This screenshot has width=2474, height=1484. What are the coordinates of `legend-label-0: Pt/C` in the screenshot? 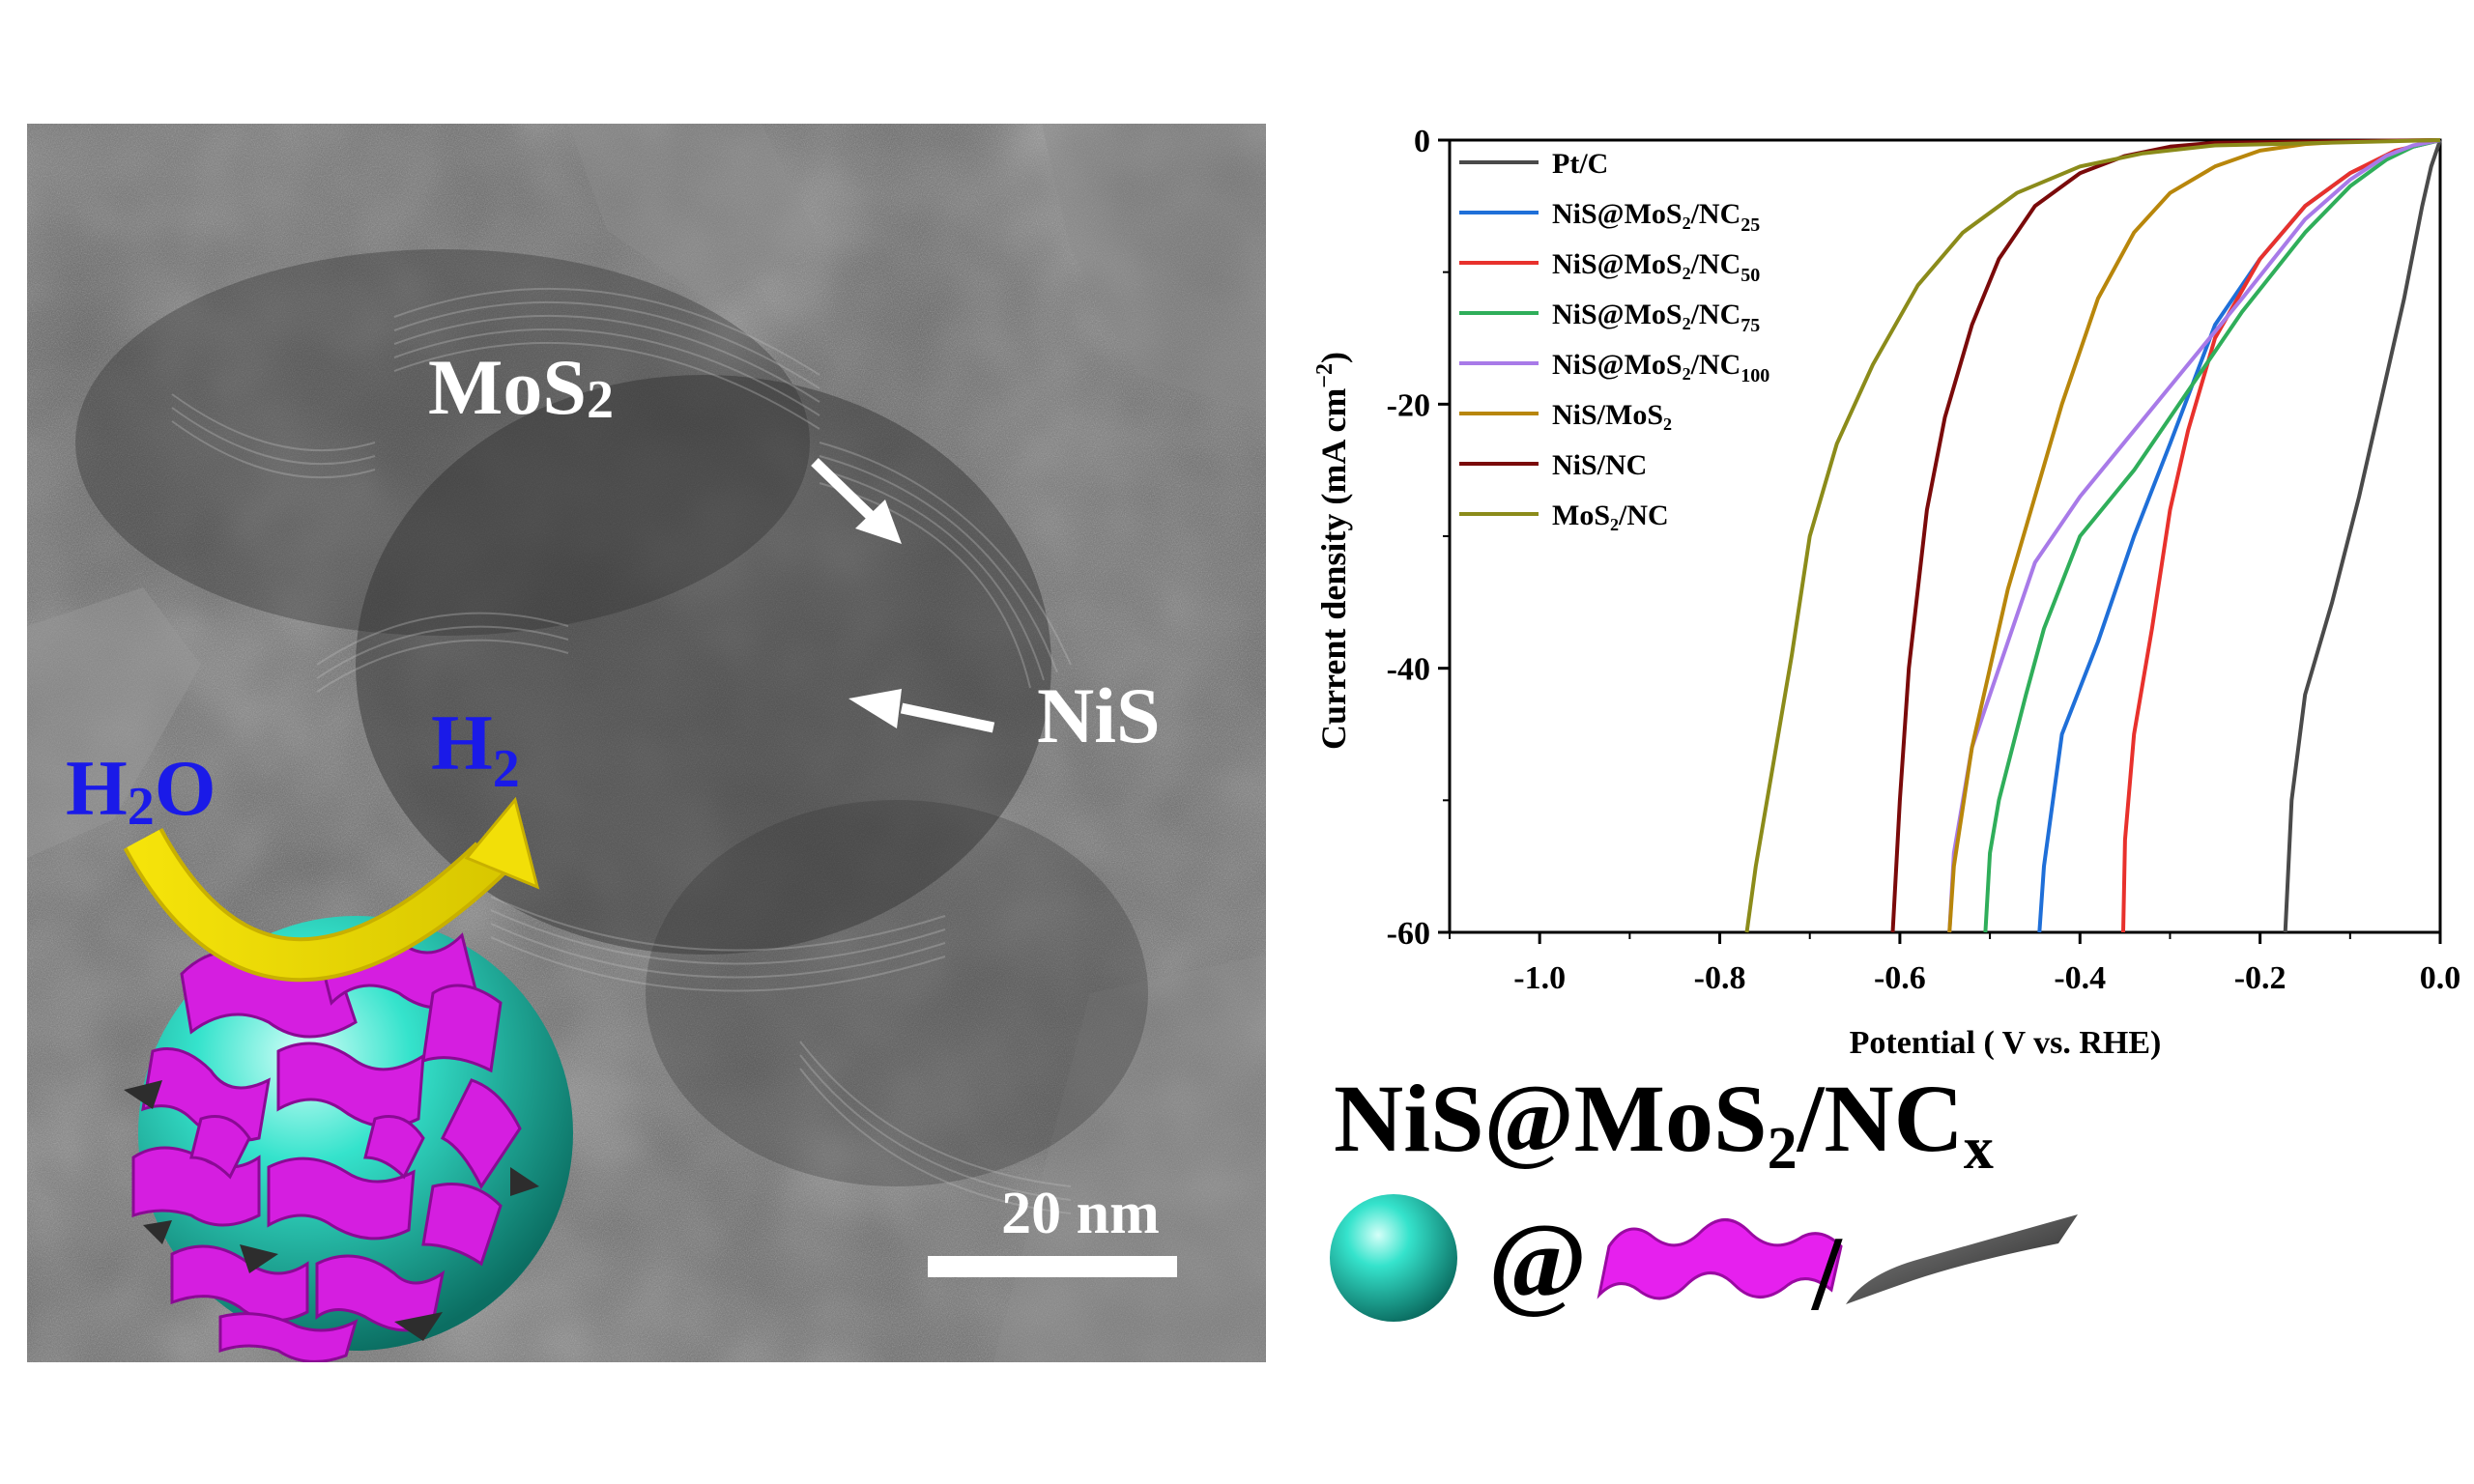 It's located at (1580, 164).